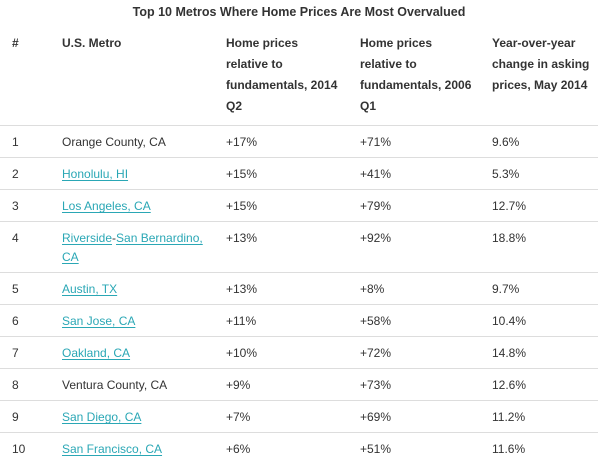  What do you see at coordinates (539, 352) in the screenshot?
I see `yoy-change-cell: 14.8%` at bounding box center [539, 352].